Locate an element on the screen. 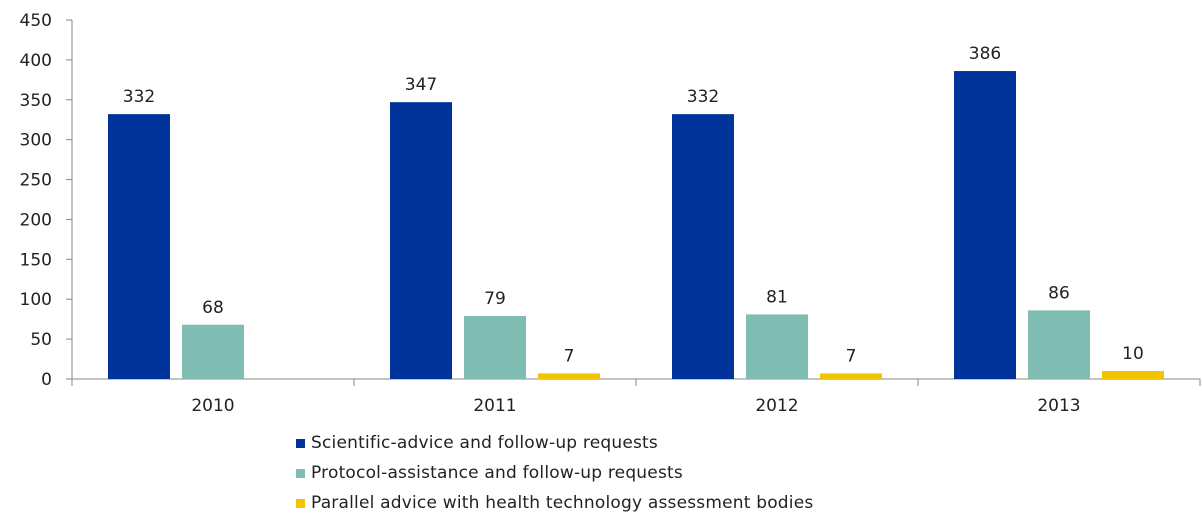 This screenshot has height=518, width=1202. data-label: 347 is located at coordinates (421, 85).